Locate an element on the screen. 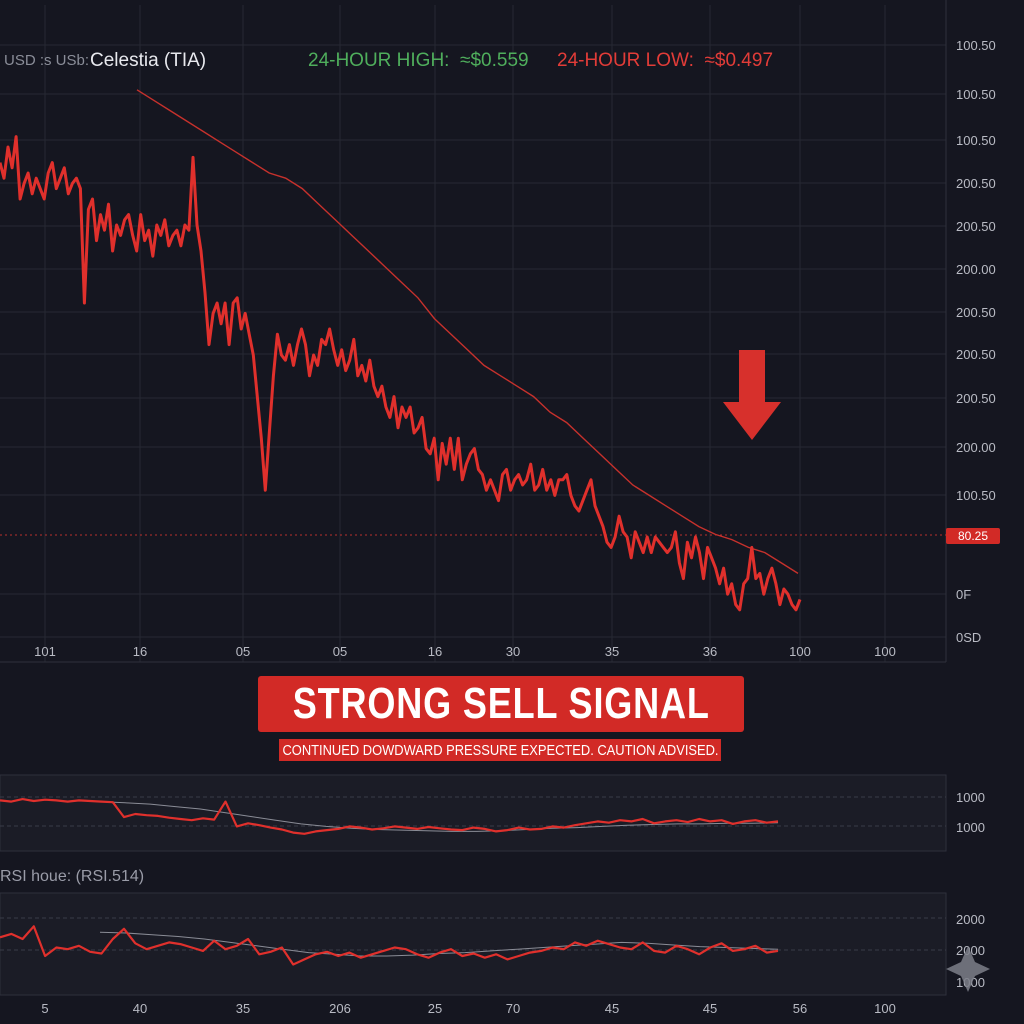  current-price-label: 80.25 is located at coordinates (973, 536).